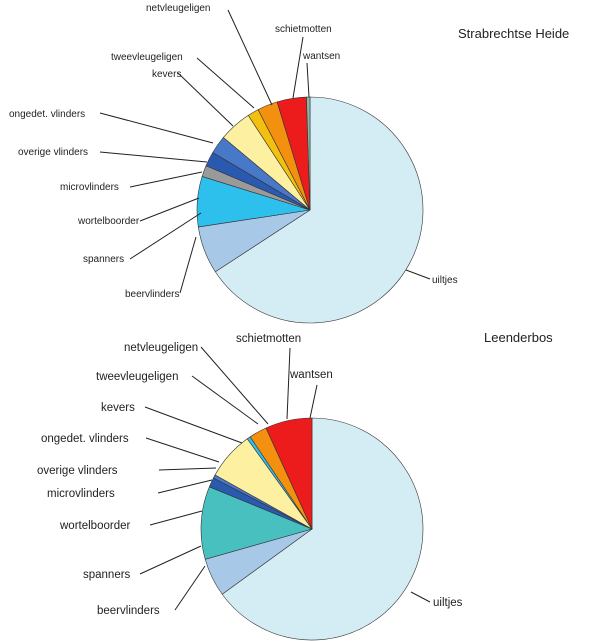 The height and width of the screenshot is (641, 589). What do you see at coordinates (256, 523) in the screenshot?
I see `pie-slice-wortelboorder` at bounding box center [256, 523].